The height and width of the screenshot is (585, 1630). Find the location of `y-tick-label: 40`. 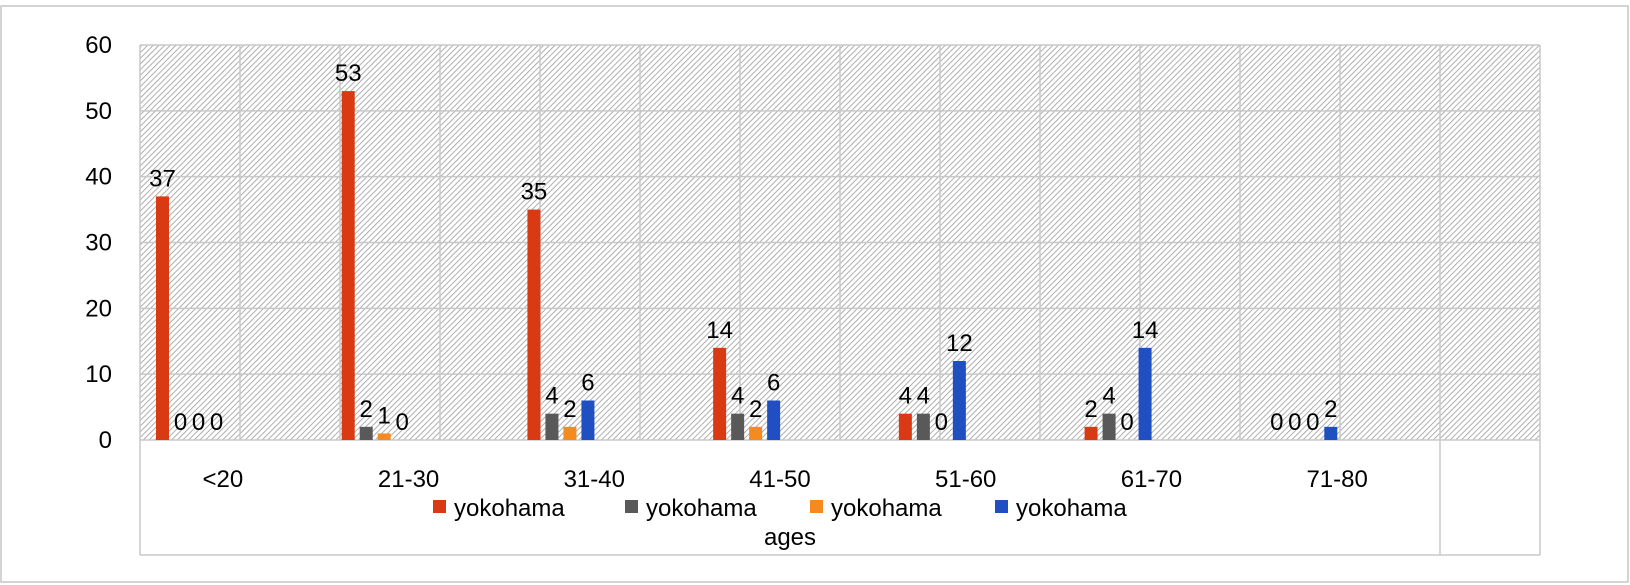

y-tick-label: 40 is located at coordinates (98, 177).